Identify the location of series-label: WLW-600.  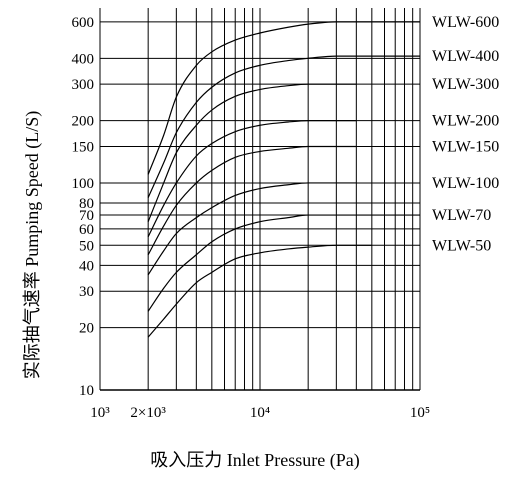
(465, 22).